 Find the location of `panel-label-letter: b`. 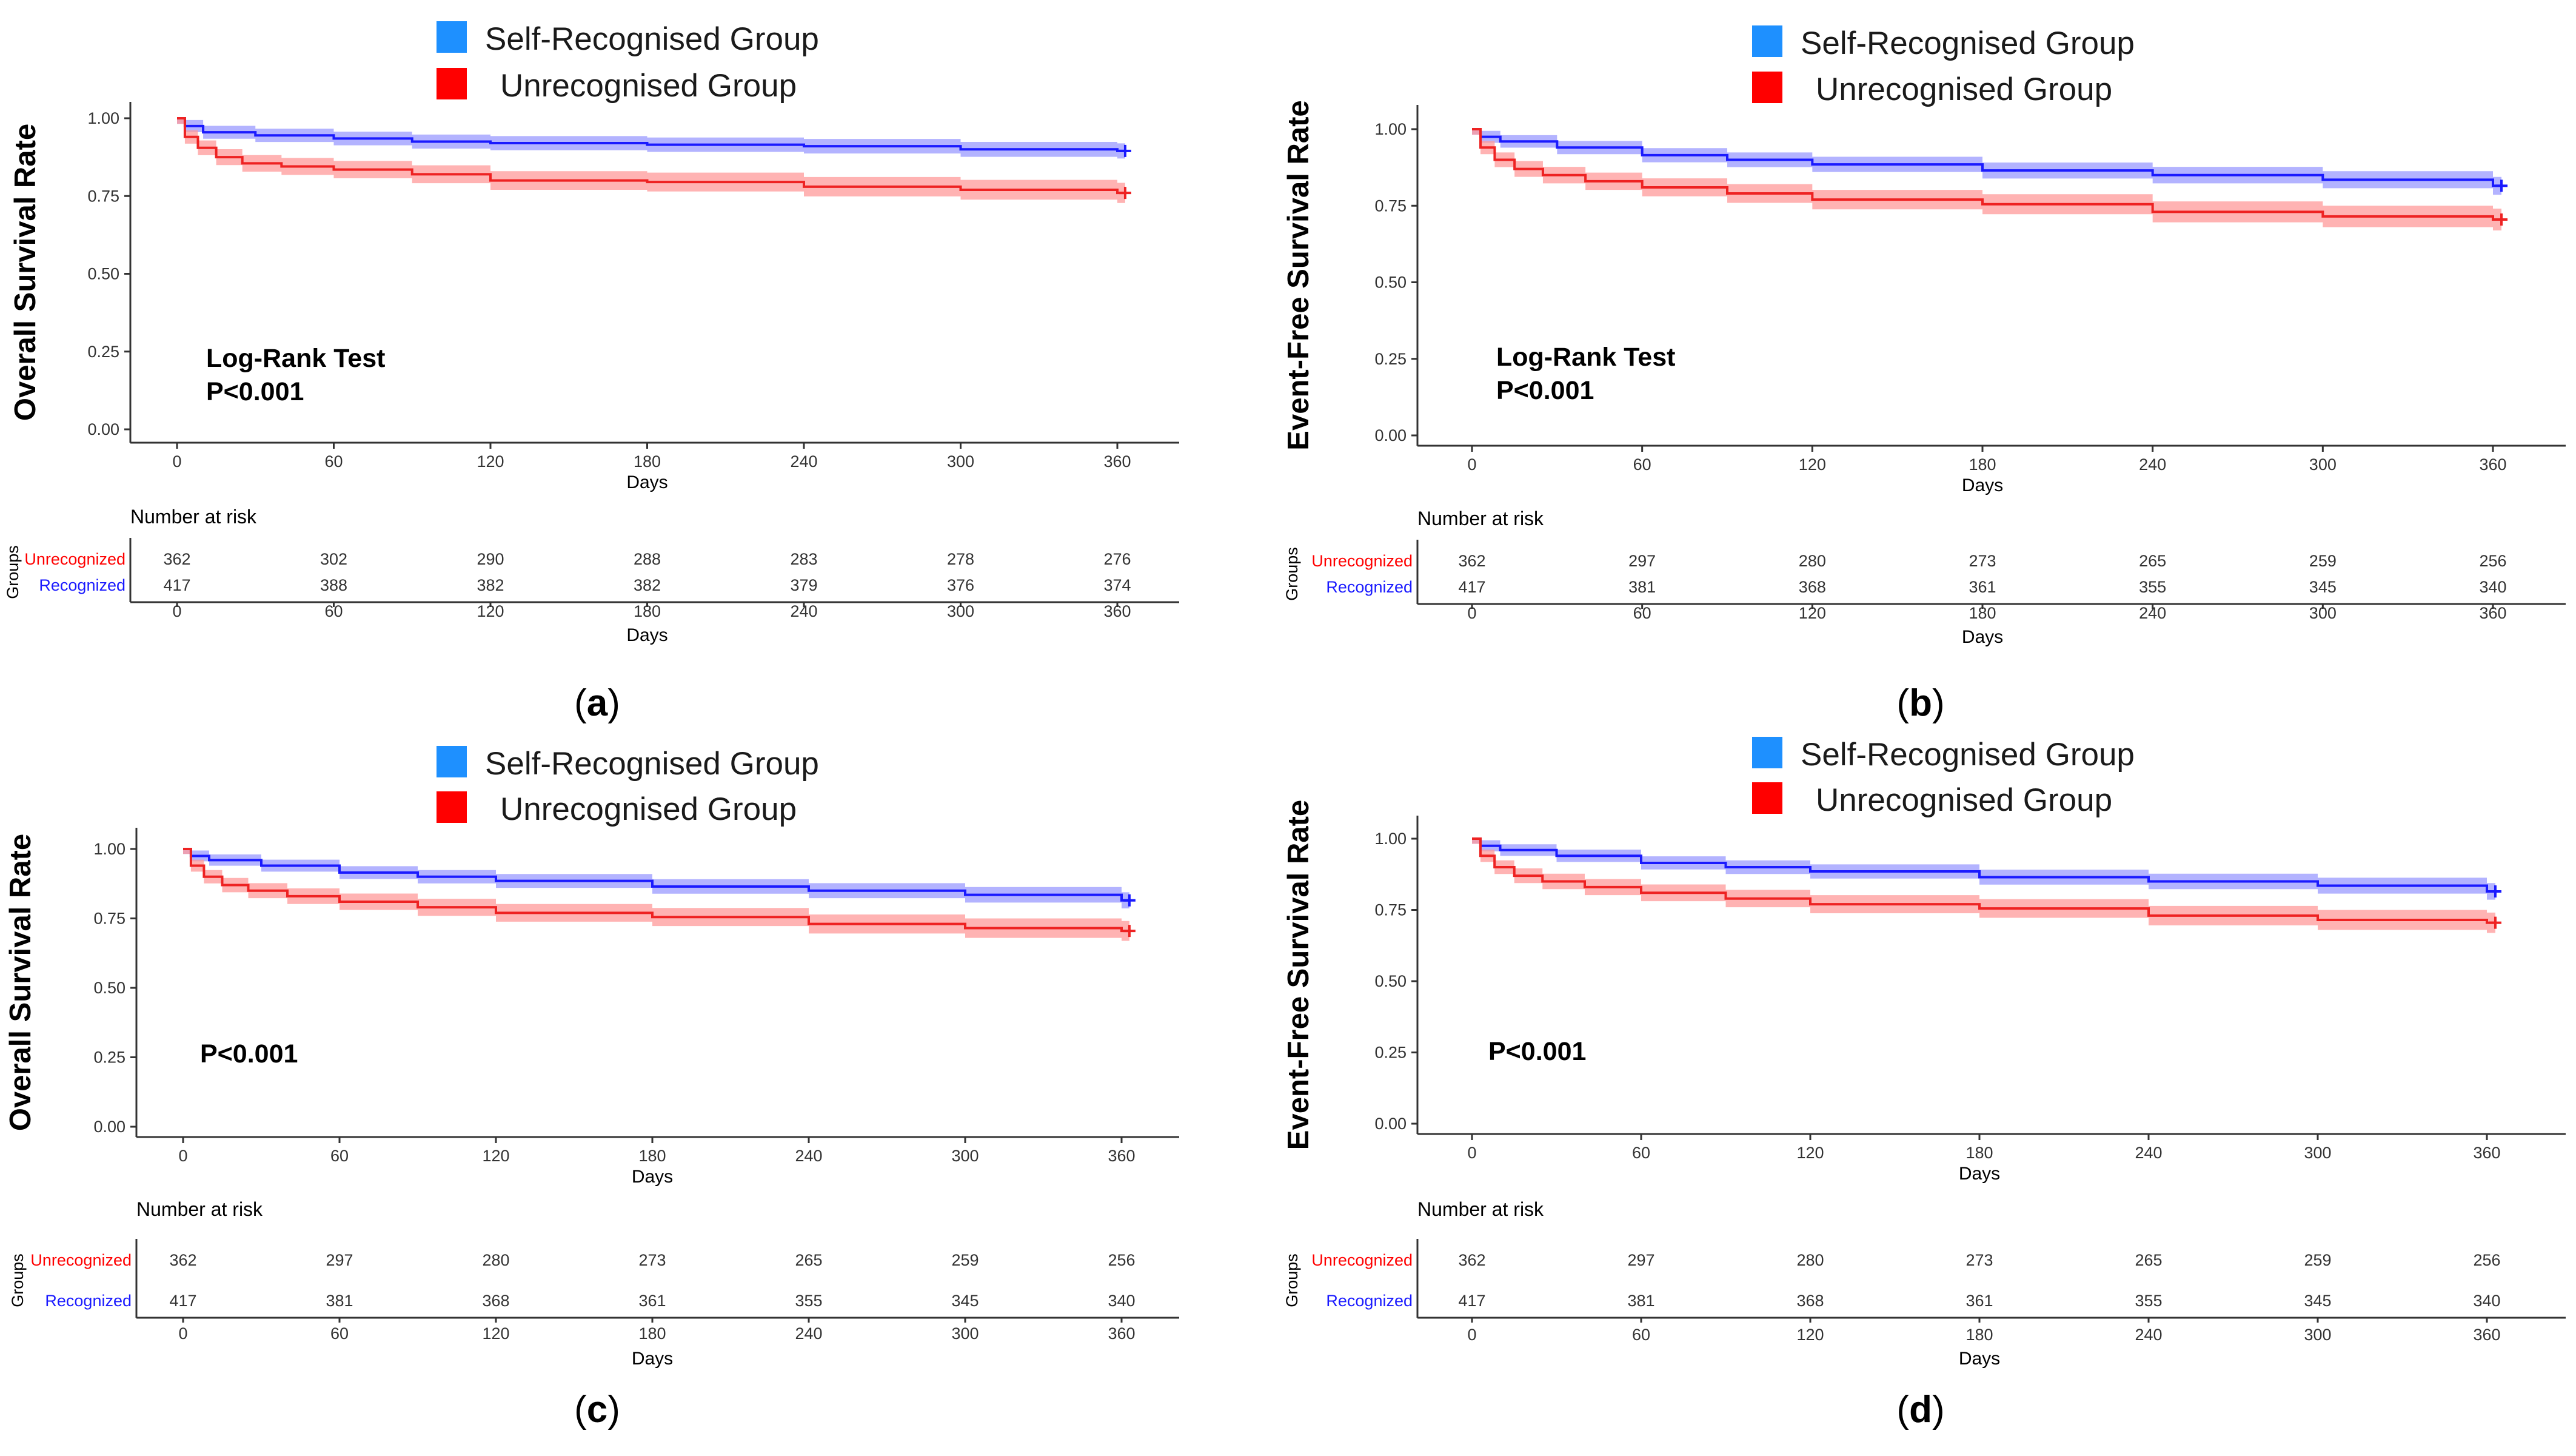

panel-label-letter: b is located at coordinates (1920, 703).